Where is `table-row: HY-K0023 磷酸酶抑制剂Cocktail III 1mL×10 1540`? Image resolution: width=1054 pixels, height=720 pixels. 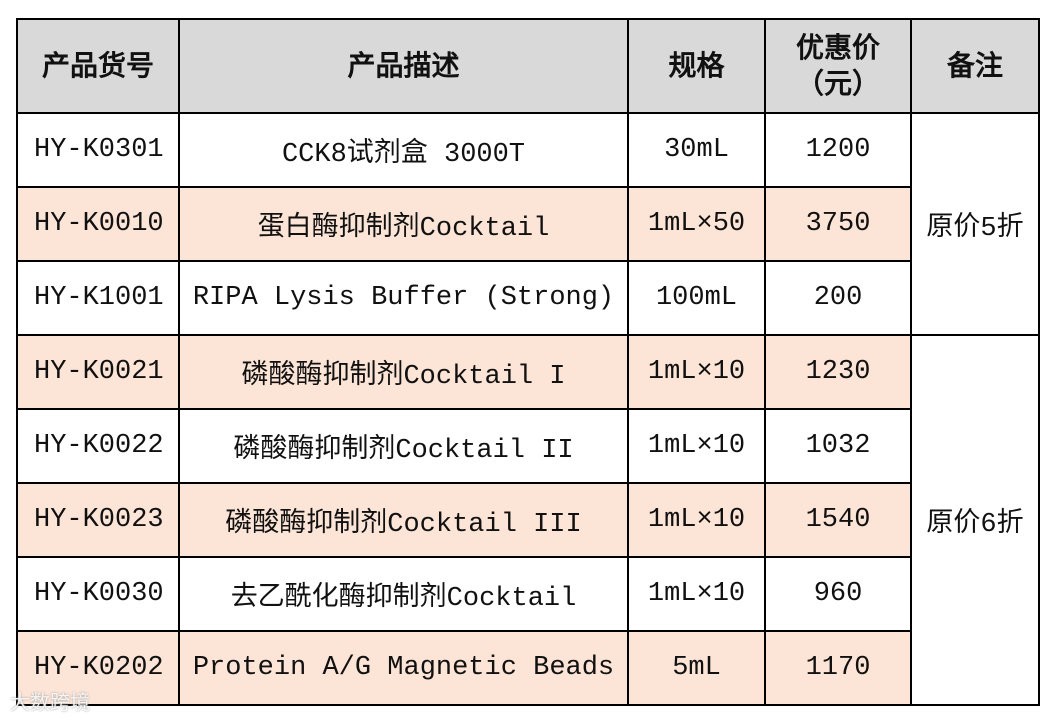 table-row: HY-K0023 磷酸酶抑制剂Cocktail III 1mL×10 1540 is located at coordinates (527, 520).